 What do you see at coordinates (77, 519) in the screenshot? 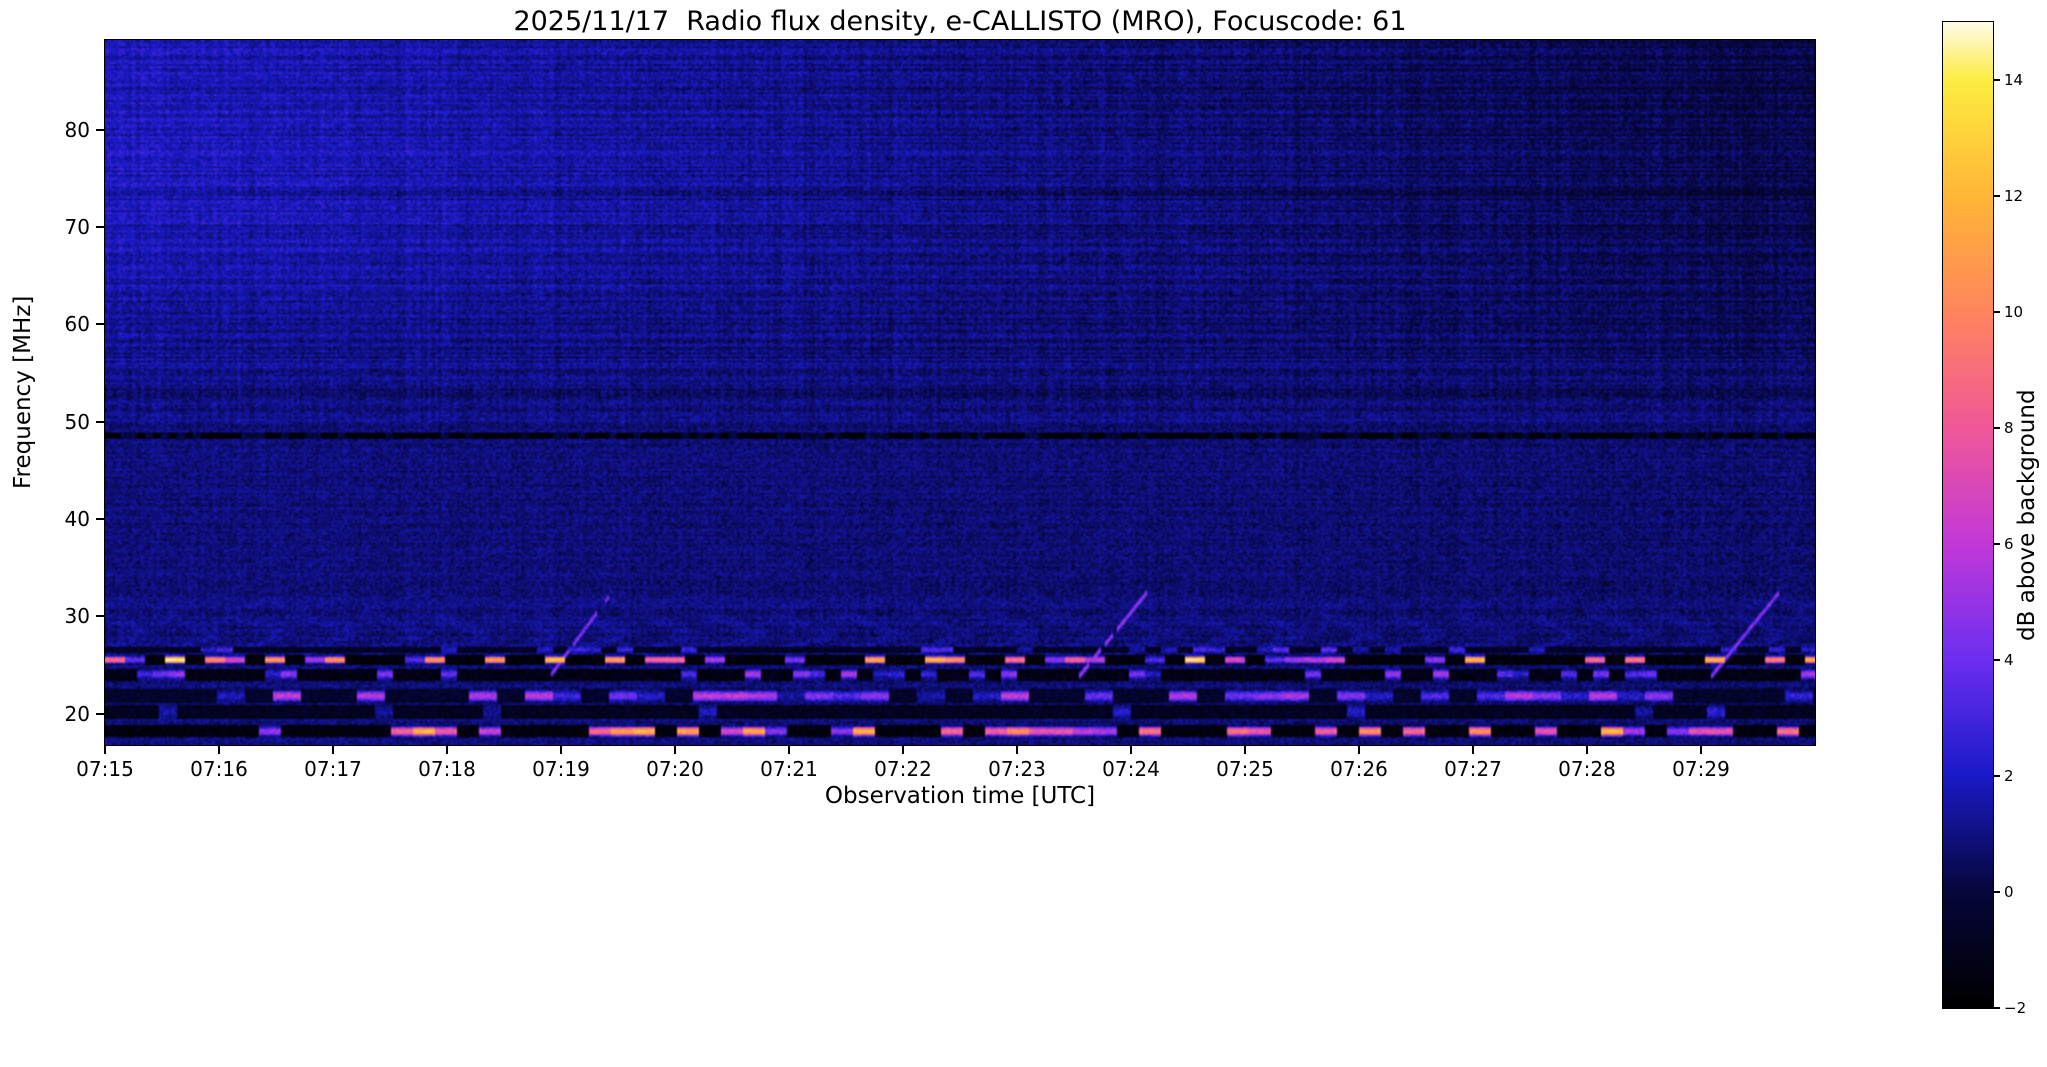
I see `y-tick-label: 40` at bounding box center [77, 519].